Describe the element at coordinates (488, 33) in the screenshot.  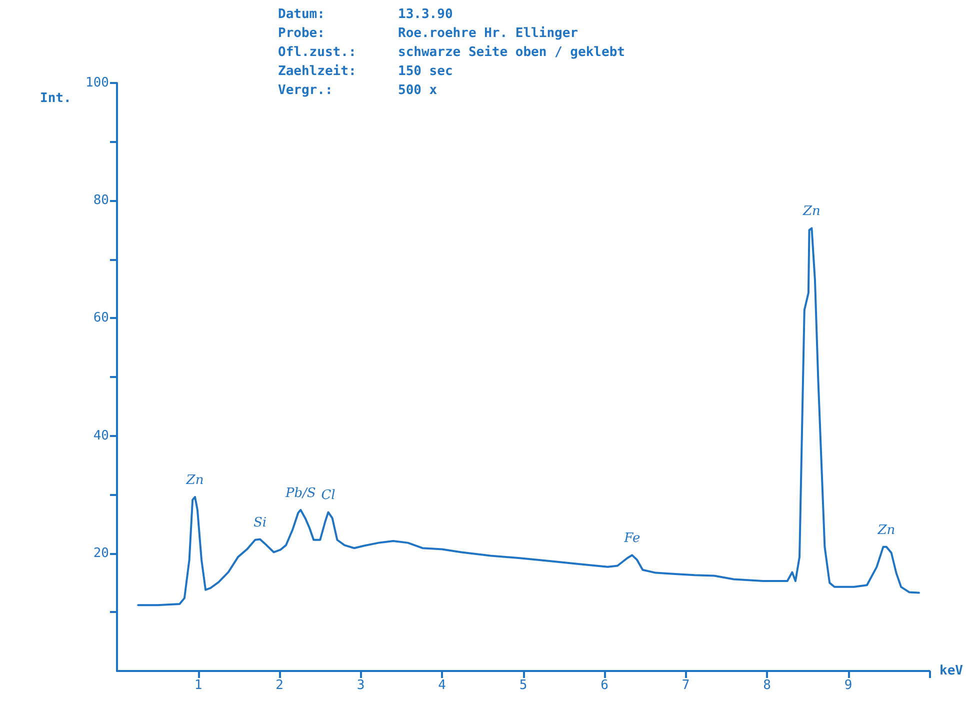
I see `text: Roe.roehre Hr. Ellinger` at that location.